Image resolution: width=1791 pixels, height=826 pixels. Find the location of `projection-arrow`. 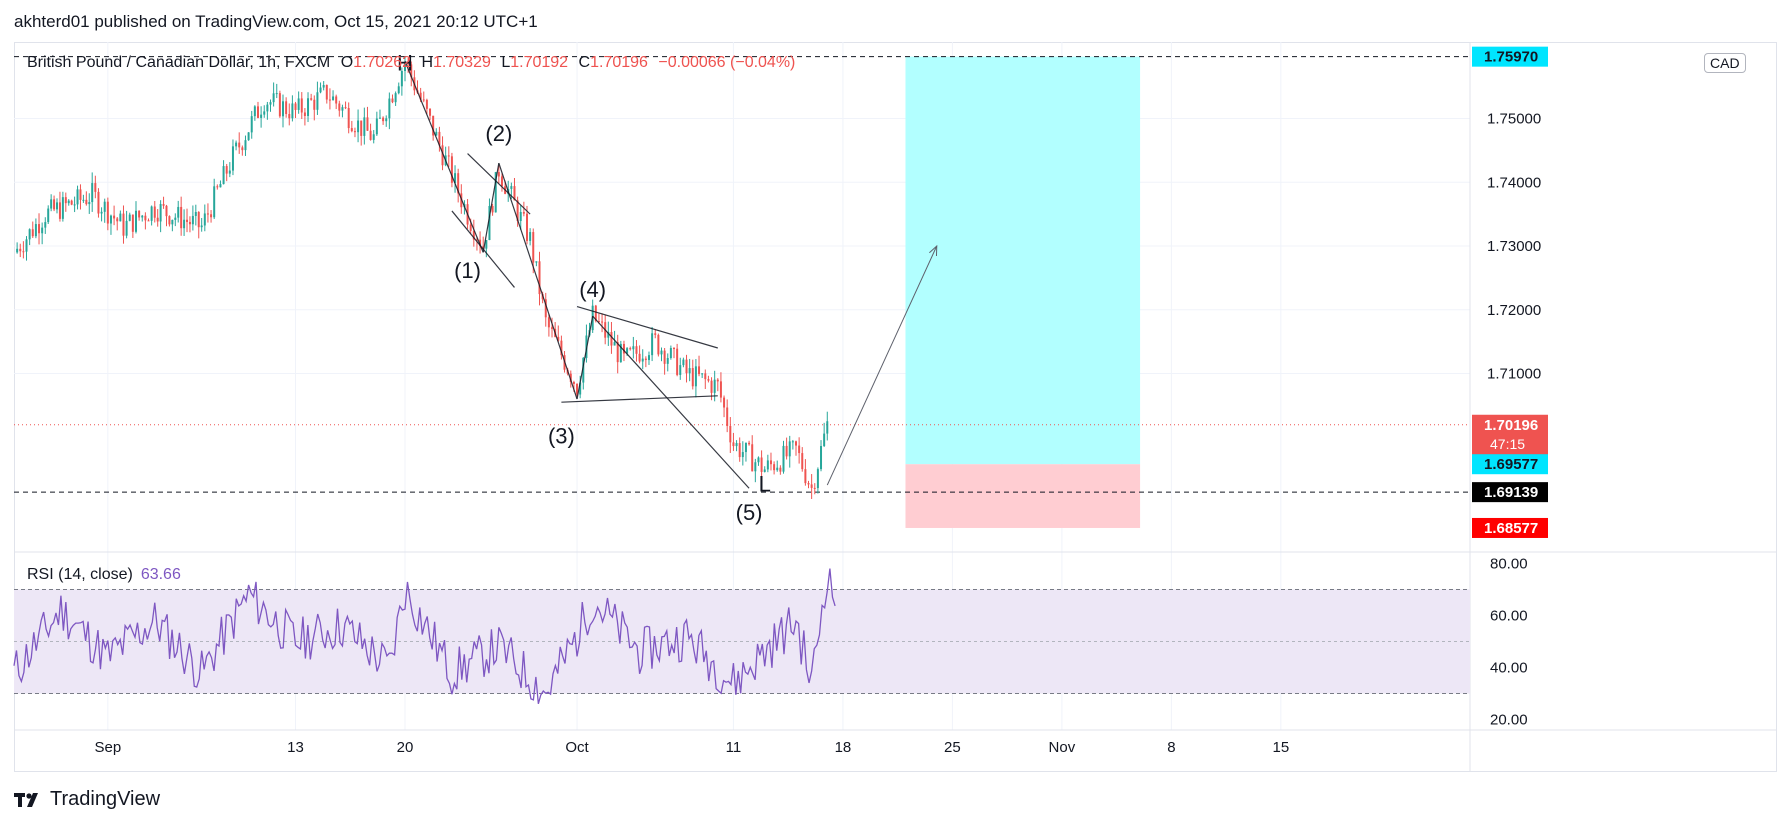

projection-arrow is located at coordinates (882, 365).